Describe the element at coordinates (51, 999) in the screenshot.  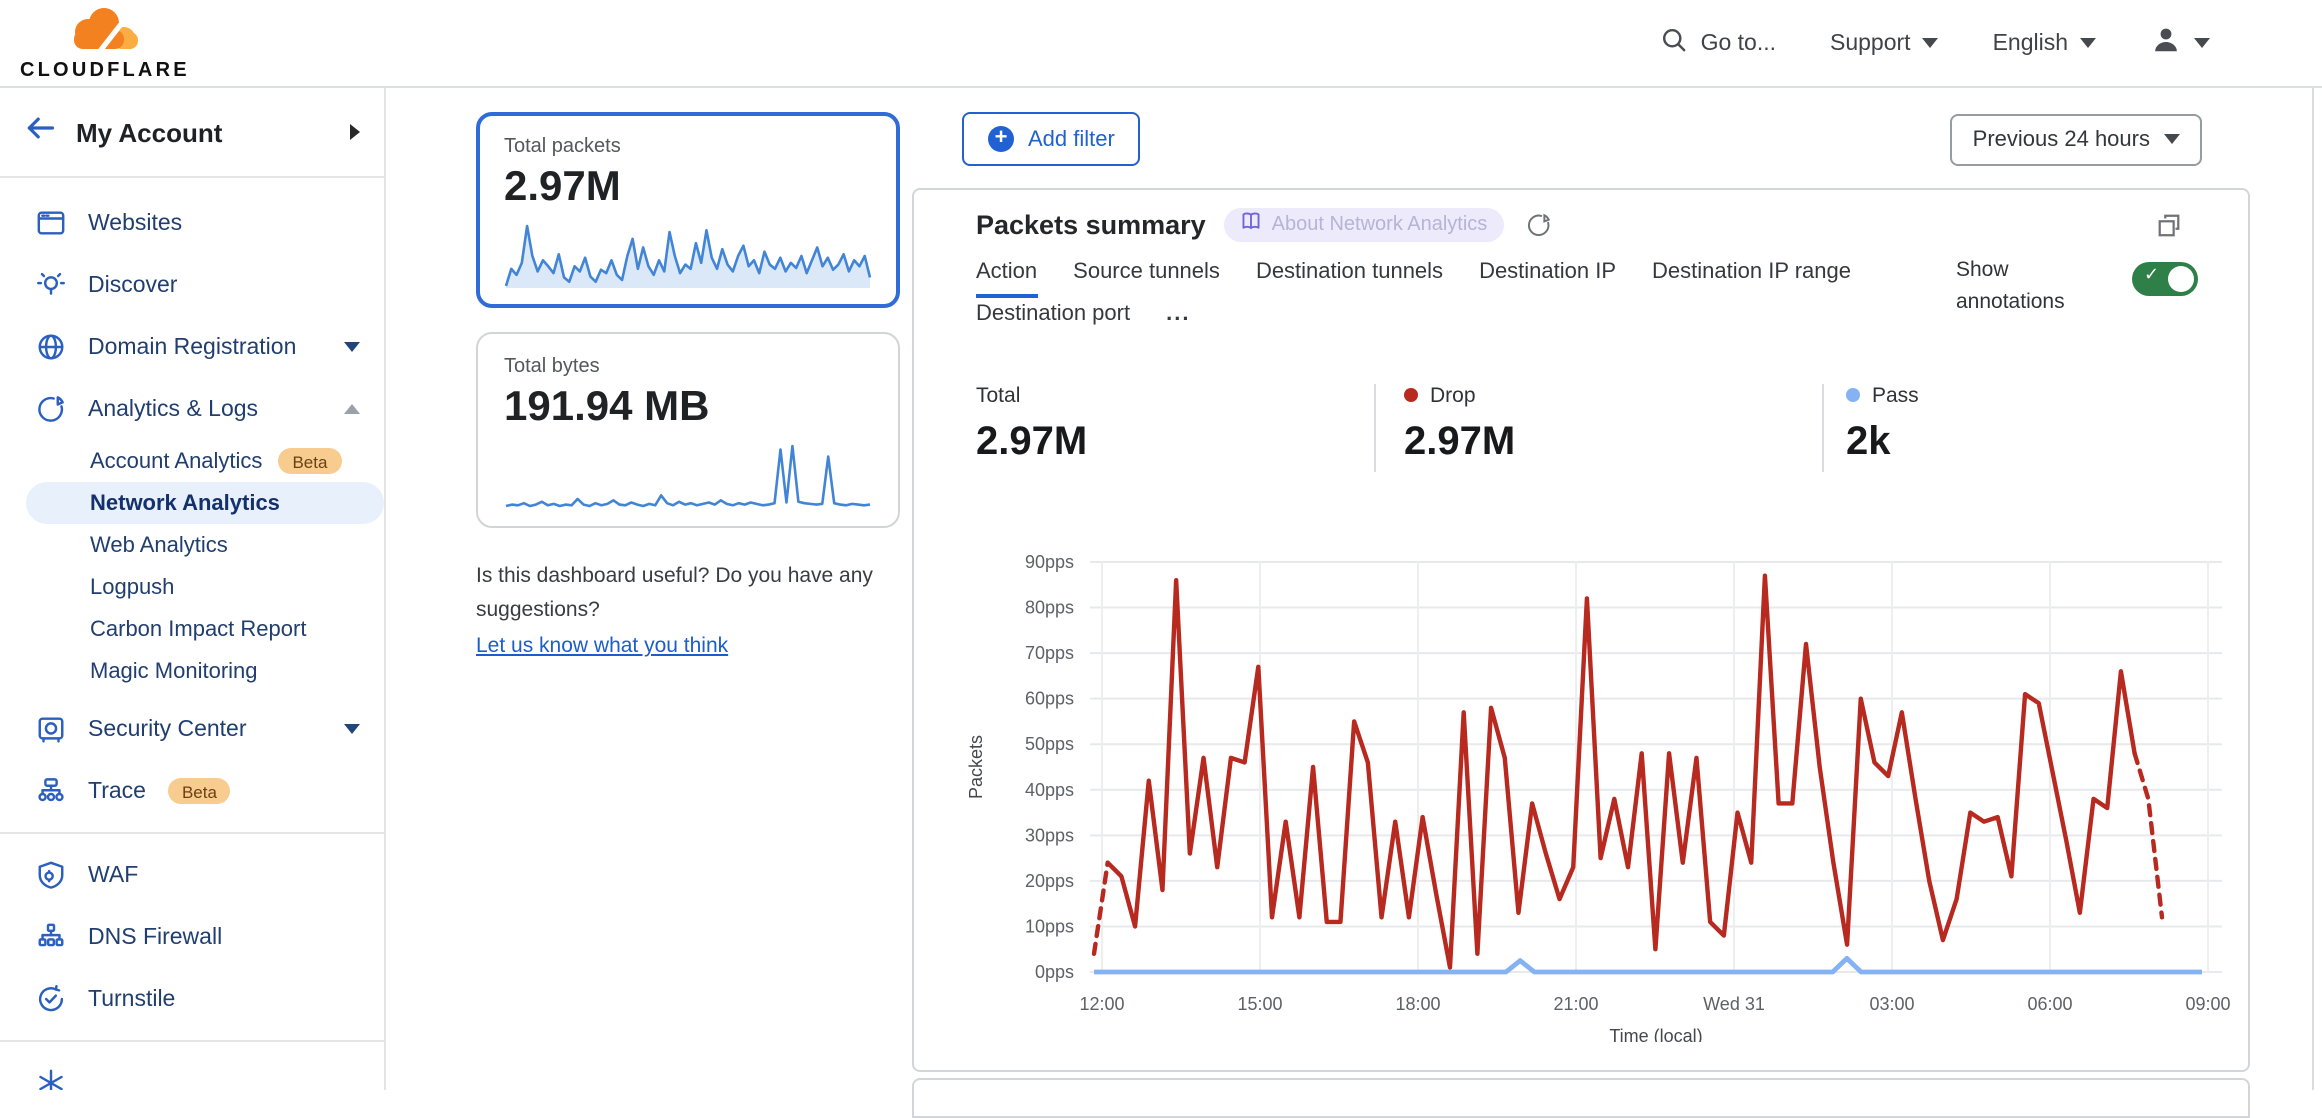
I see `refresh-check-icon` at that location.